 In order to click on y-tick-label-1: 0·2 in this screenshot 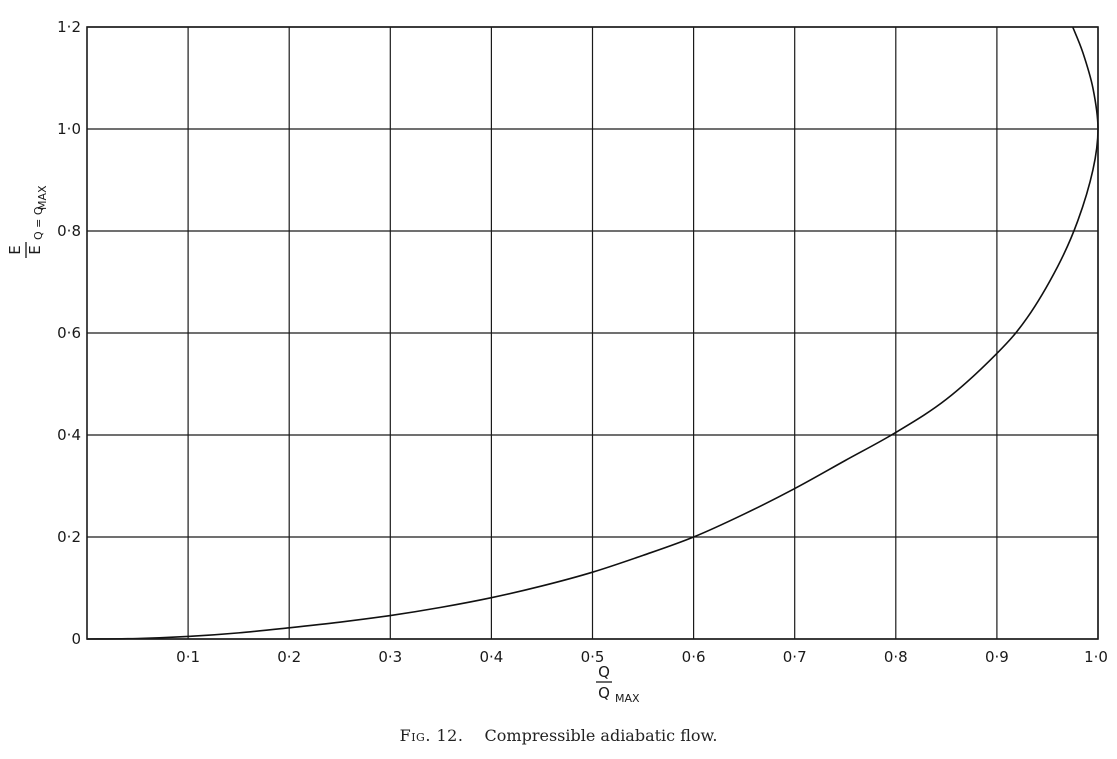, I will do `click(69, 537)`.